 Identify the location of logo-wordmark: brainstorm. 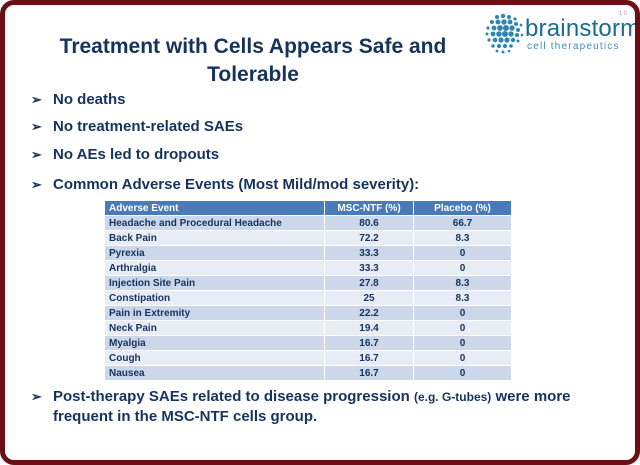
(582, 28).